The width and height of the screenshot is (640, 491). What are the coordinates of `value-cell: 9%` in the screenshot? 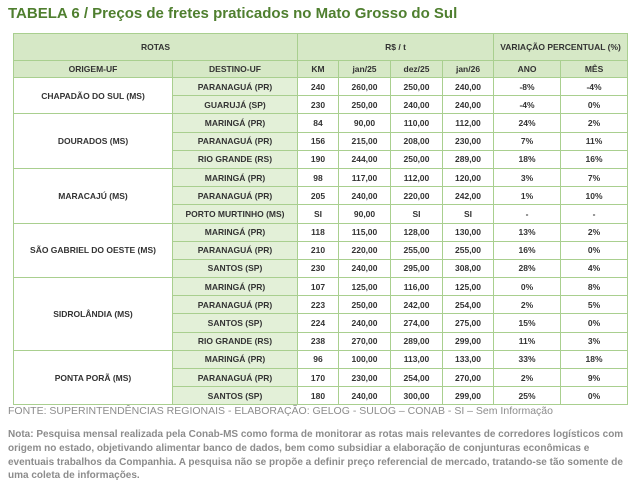 It's located at (594, 377).